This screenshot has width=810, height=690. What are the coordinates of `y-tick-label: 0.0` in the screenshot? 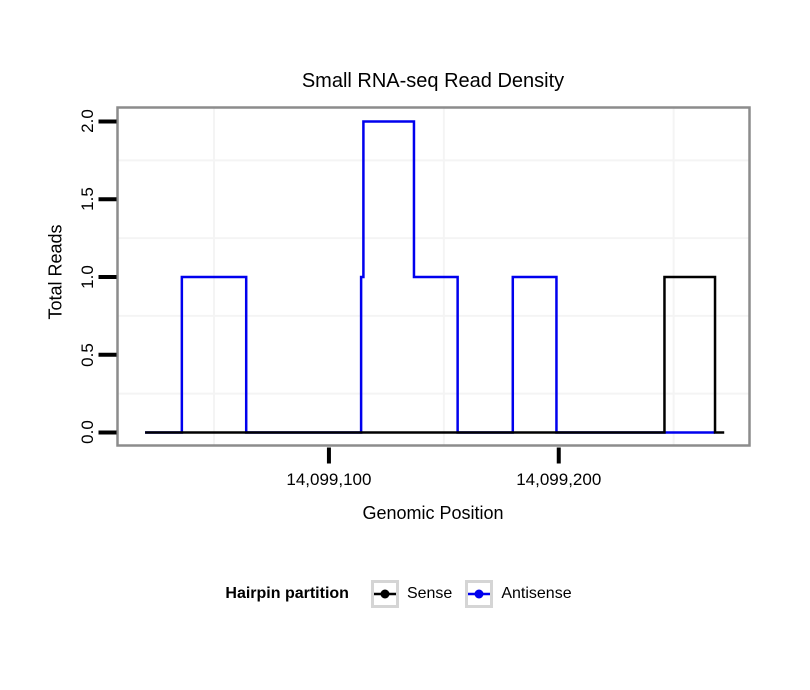 It's located at (87, 432).